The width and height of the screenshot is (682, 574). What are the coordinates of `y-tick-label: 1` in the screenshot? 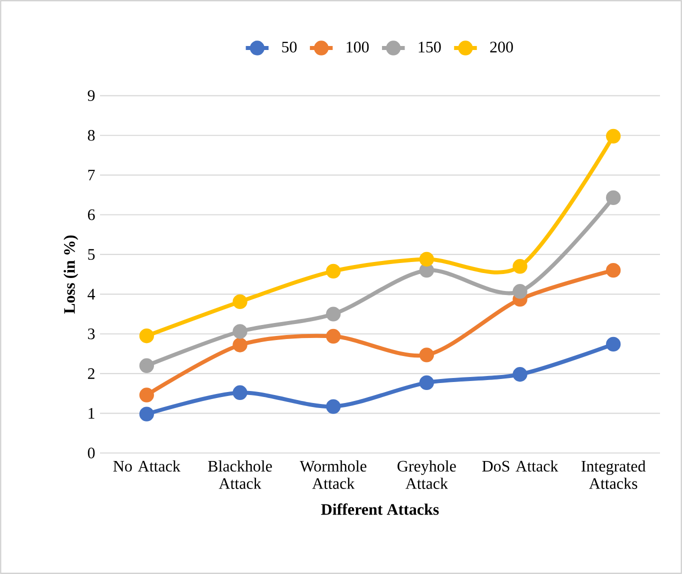 It's located at (91, 413).